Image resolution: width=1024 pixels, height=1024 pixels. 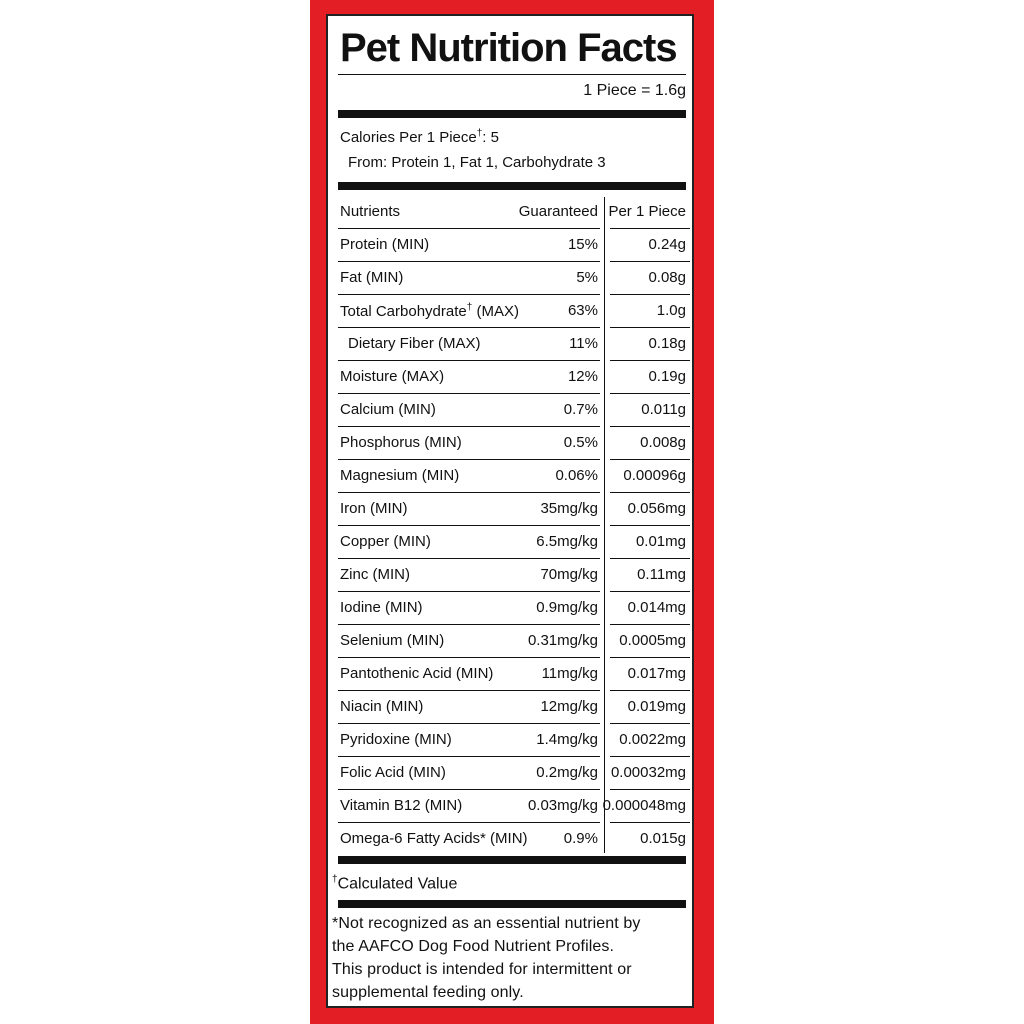 What do you see at coordinates (401, 442) in the screenshot?
I see `nutrient-name: Phosphorus (MIN)` at bounding box center [401, 442].